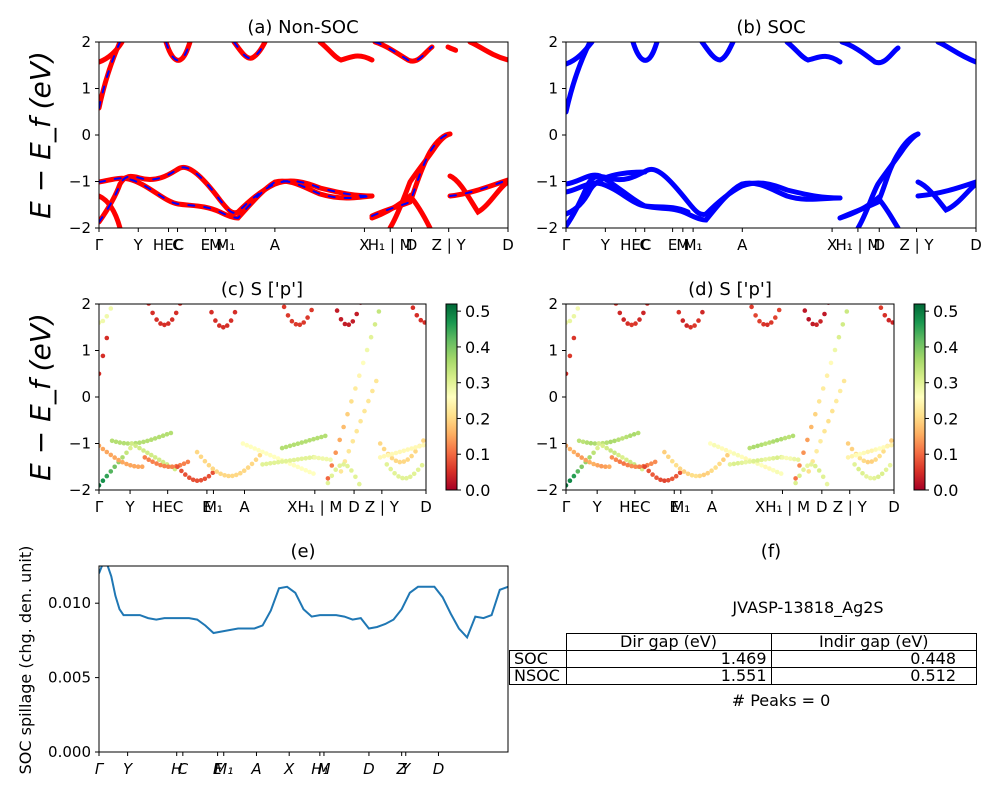 Image resolution: width=1000 pixels, height=800 pixels. What do you see at coordinates (69, 603) in the screenshot?
I see `panel-e-ytick-label: 0.010` at bounding box center [69, 603].